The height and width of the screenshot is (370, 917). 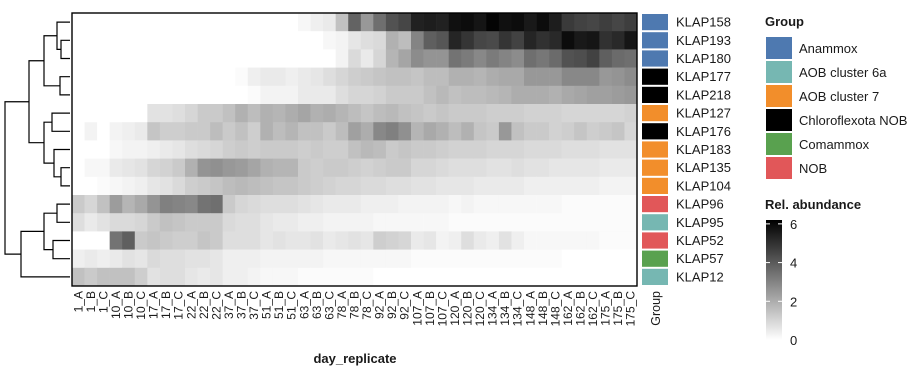 I want to click on row-label: KLAP57, so click(x=700, y=258).